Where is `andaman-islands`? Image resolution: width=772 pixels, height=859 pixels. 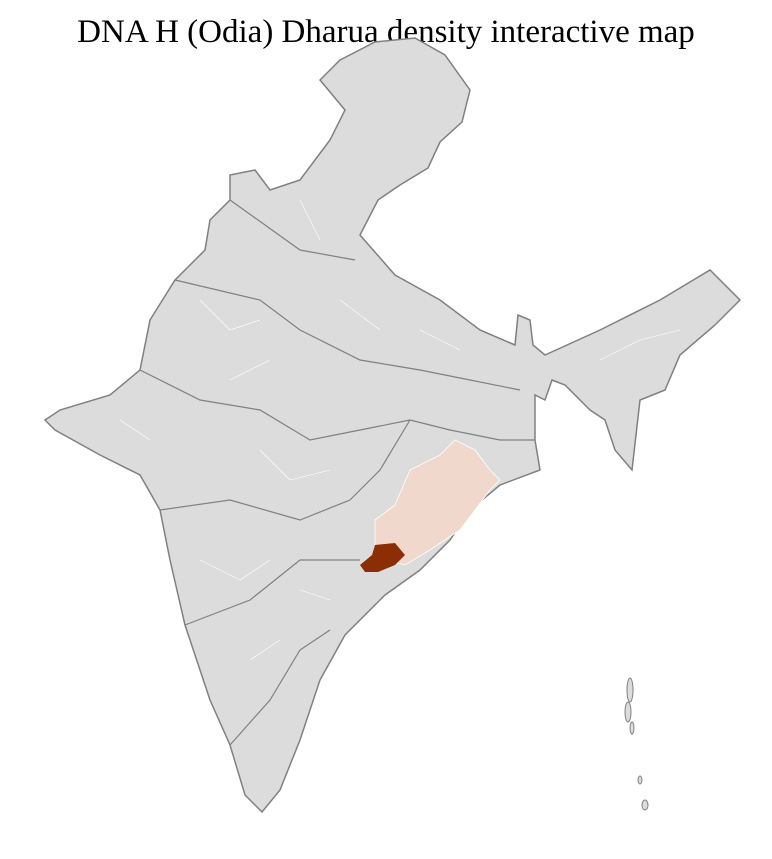 andaman-islands is located at coordinates (636, 744).